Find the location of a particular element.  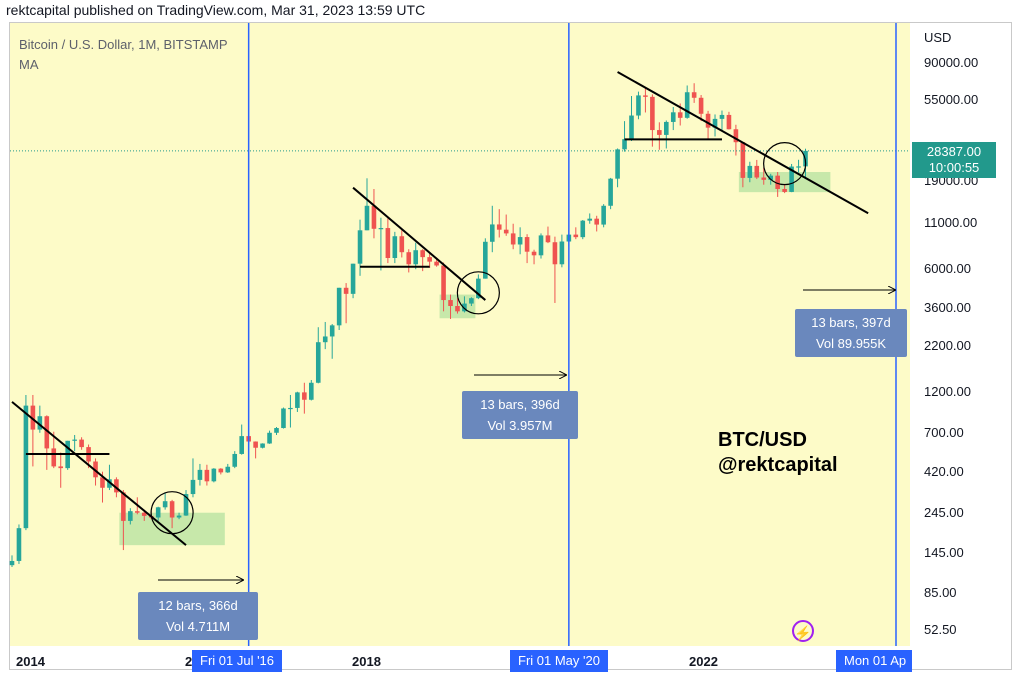

date-marker-2016: Fri 01 Jul '16 is located at coordinates (237, 661).